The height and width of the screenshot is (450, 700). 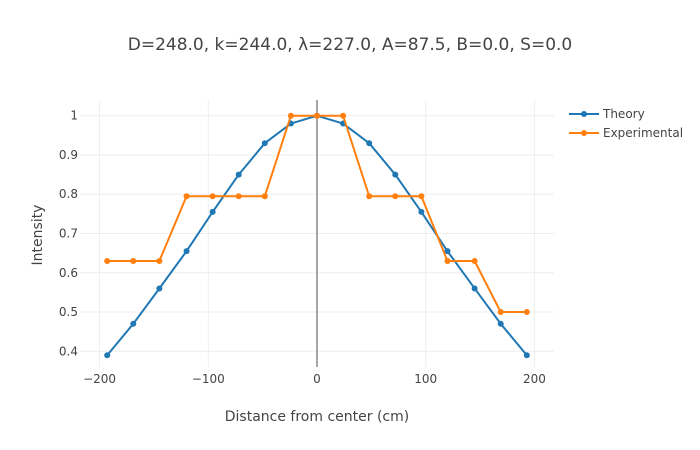 I want to click on x-tick-label: −100, so click(x=208, y=379).